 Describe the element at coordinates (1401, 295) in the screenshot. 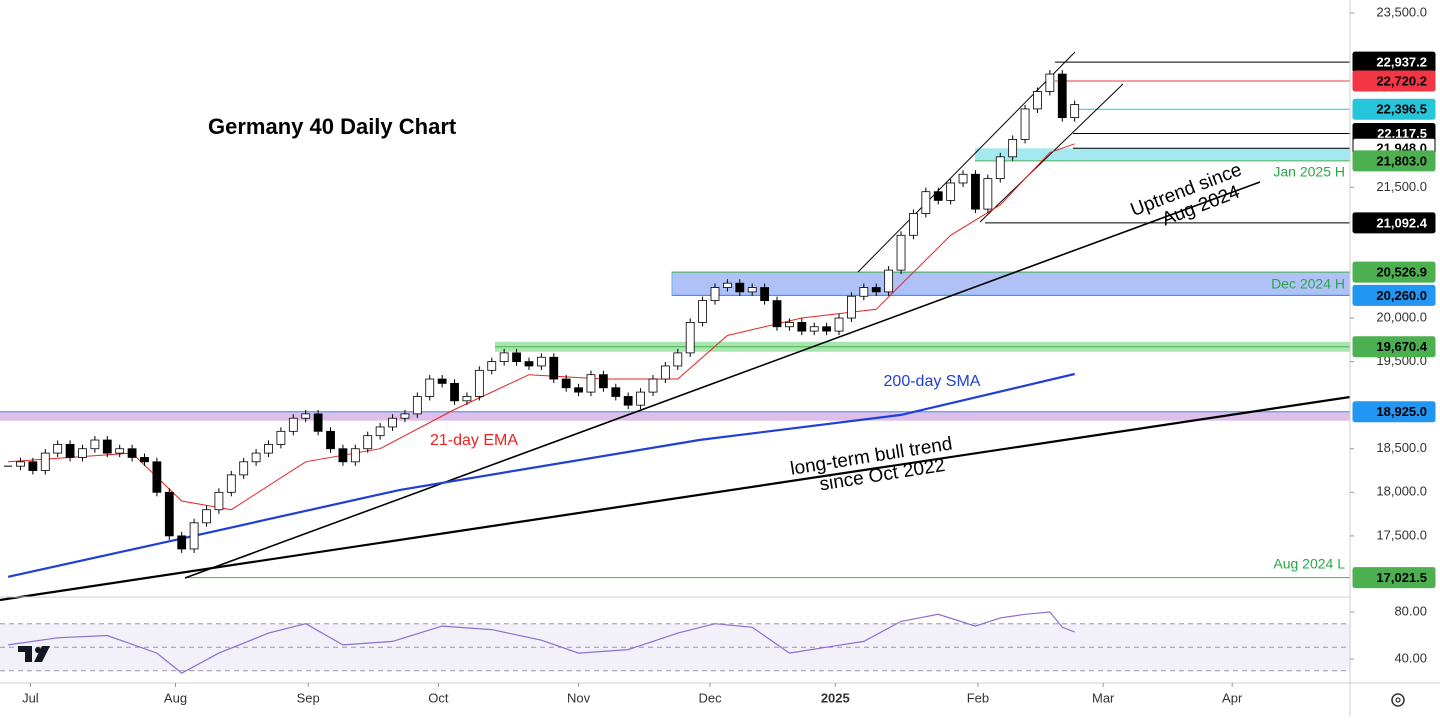

I see `level-label: 20,260.0` at that location.